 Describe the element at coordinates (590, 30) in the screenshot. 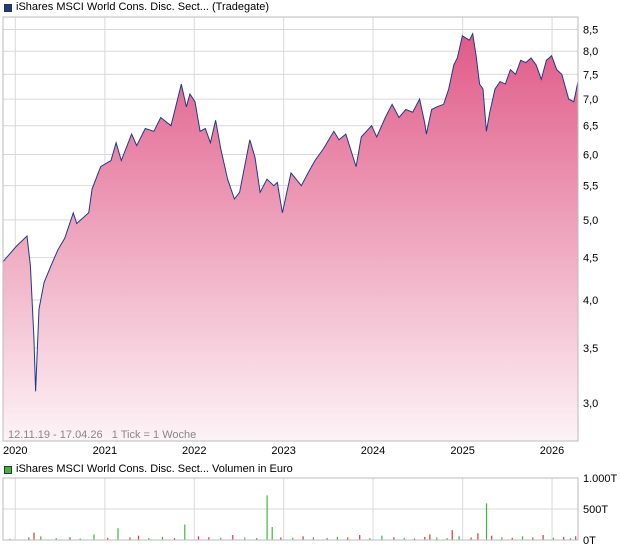

I see `price-y-tick-label: 8,5` at that location.